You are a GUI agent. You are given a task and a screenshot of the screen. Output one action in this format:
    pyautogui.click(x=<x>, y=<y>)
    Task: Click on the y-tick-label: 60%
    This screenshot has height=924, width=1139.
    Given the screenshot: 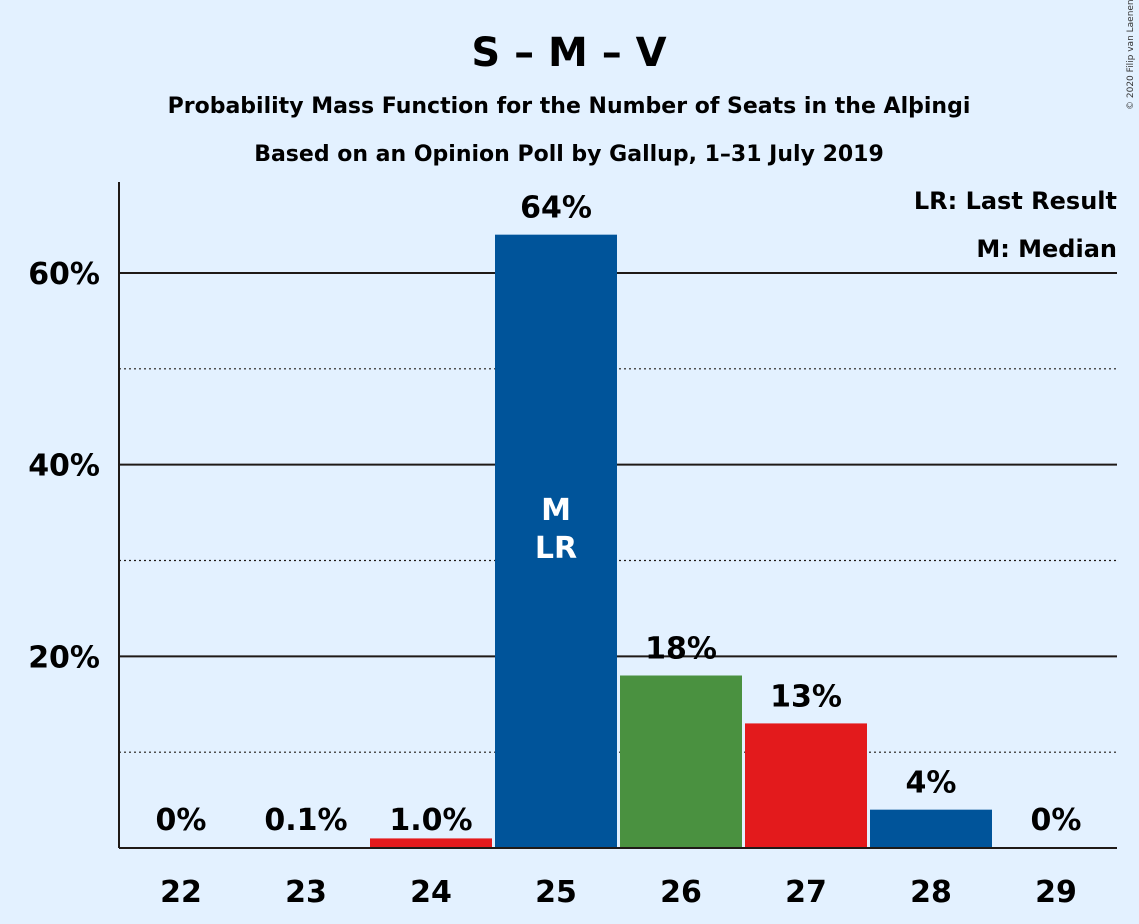 What is the action you would take?
    pyautogui.click(x=64, y=274)
    